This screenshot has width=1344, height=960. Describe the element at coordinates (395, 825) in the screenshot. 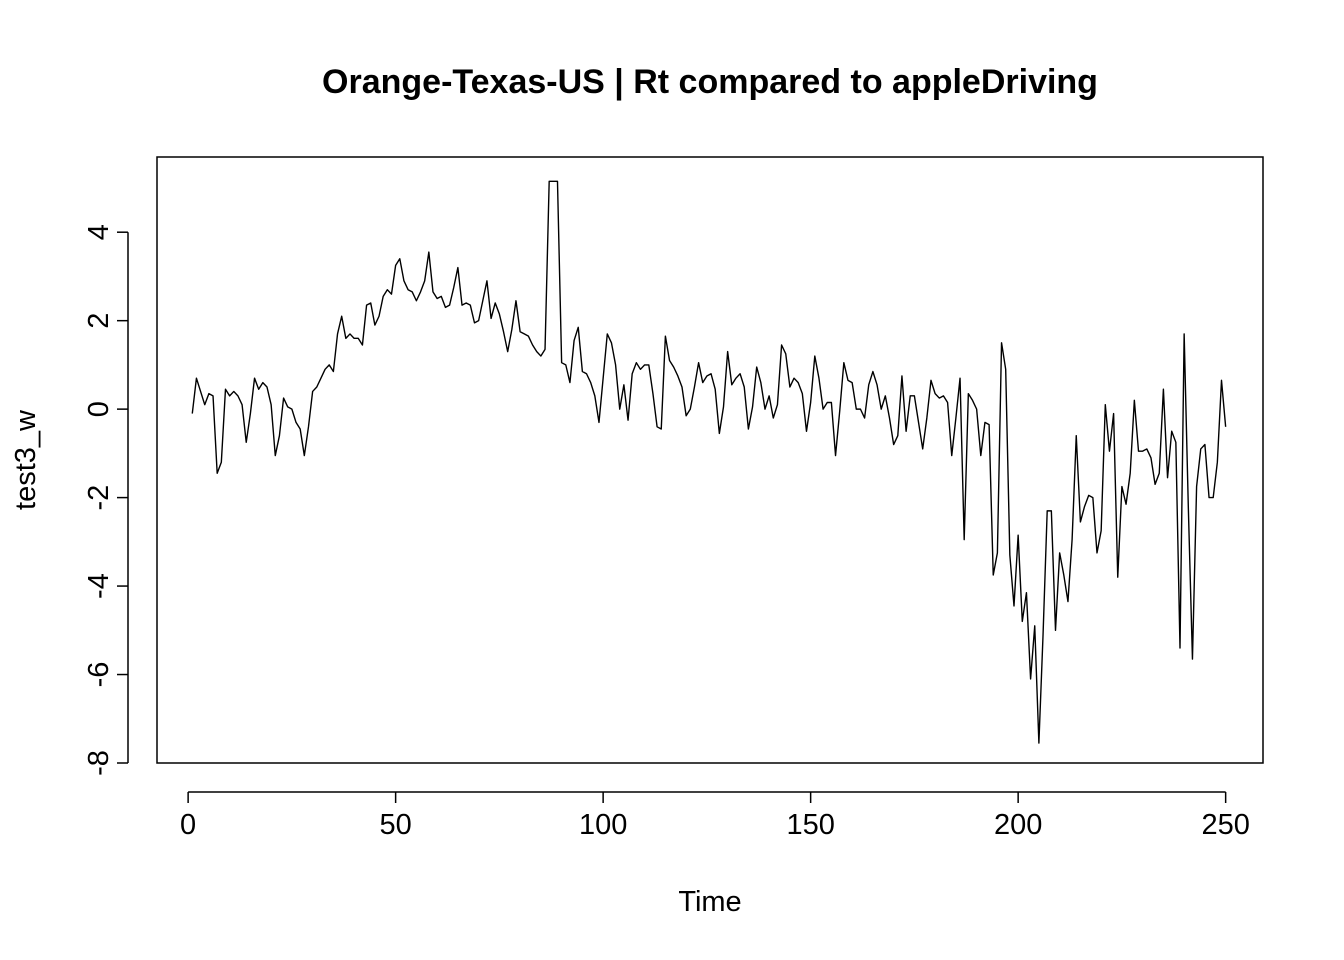

I see `x-tick-label: 50` at that location.